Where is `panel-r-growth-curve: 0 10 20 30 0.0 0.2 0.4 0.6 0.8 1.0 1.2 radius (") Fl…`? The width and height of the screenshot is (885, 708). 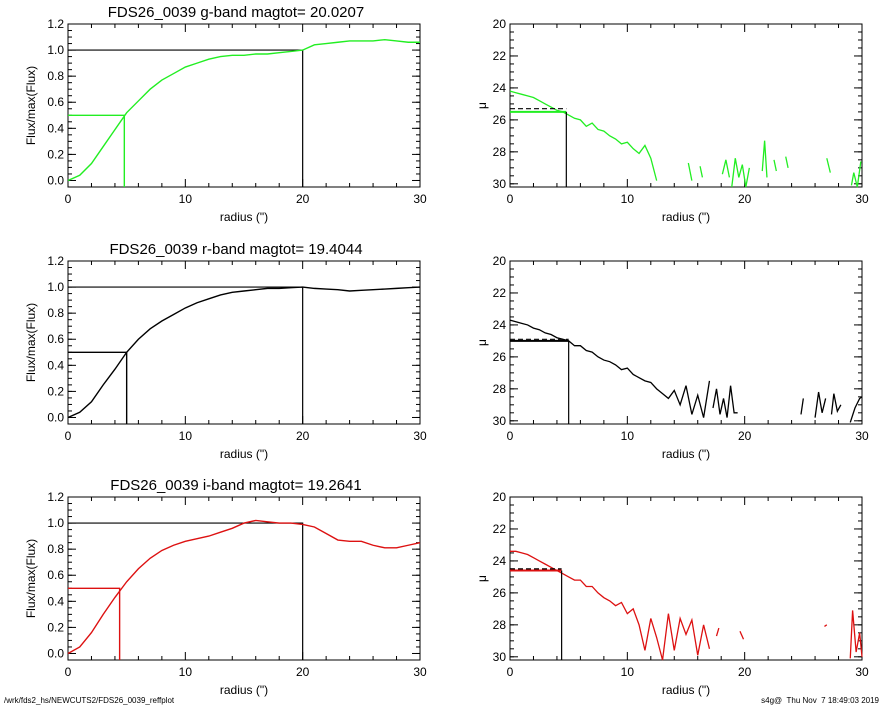 panel-r-growth-curve: 0 10 20 30 0.0 0.2 0.4 0.6 0.8 1.0 1.2 radius (") Fl… is located at coordinates (225, 351).